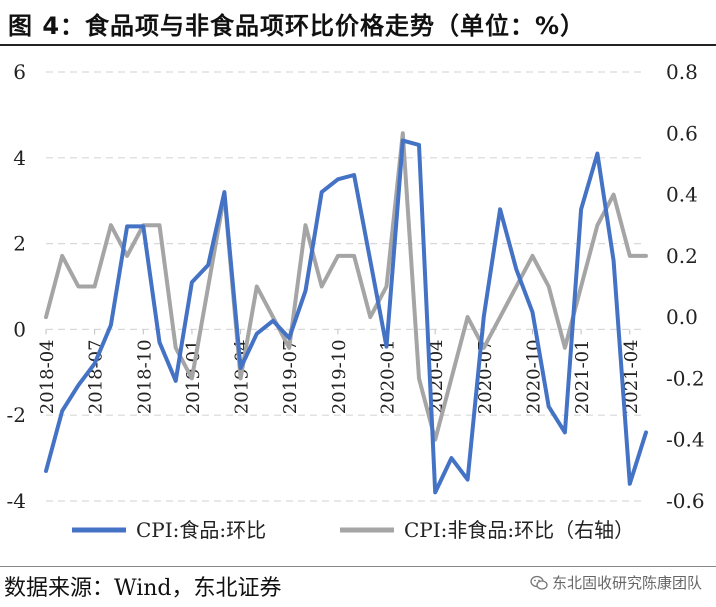 The width and height of the screenshot is (716, 607). What do you see at coordinates (626, 583) in the screenshot?
I see `watermark-text: 东北固收研究陈康团队` at bounding box center [626, 583].